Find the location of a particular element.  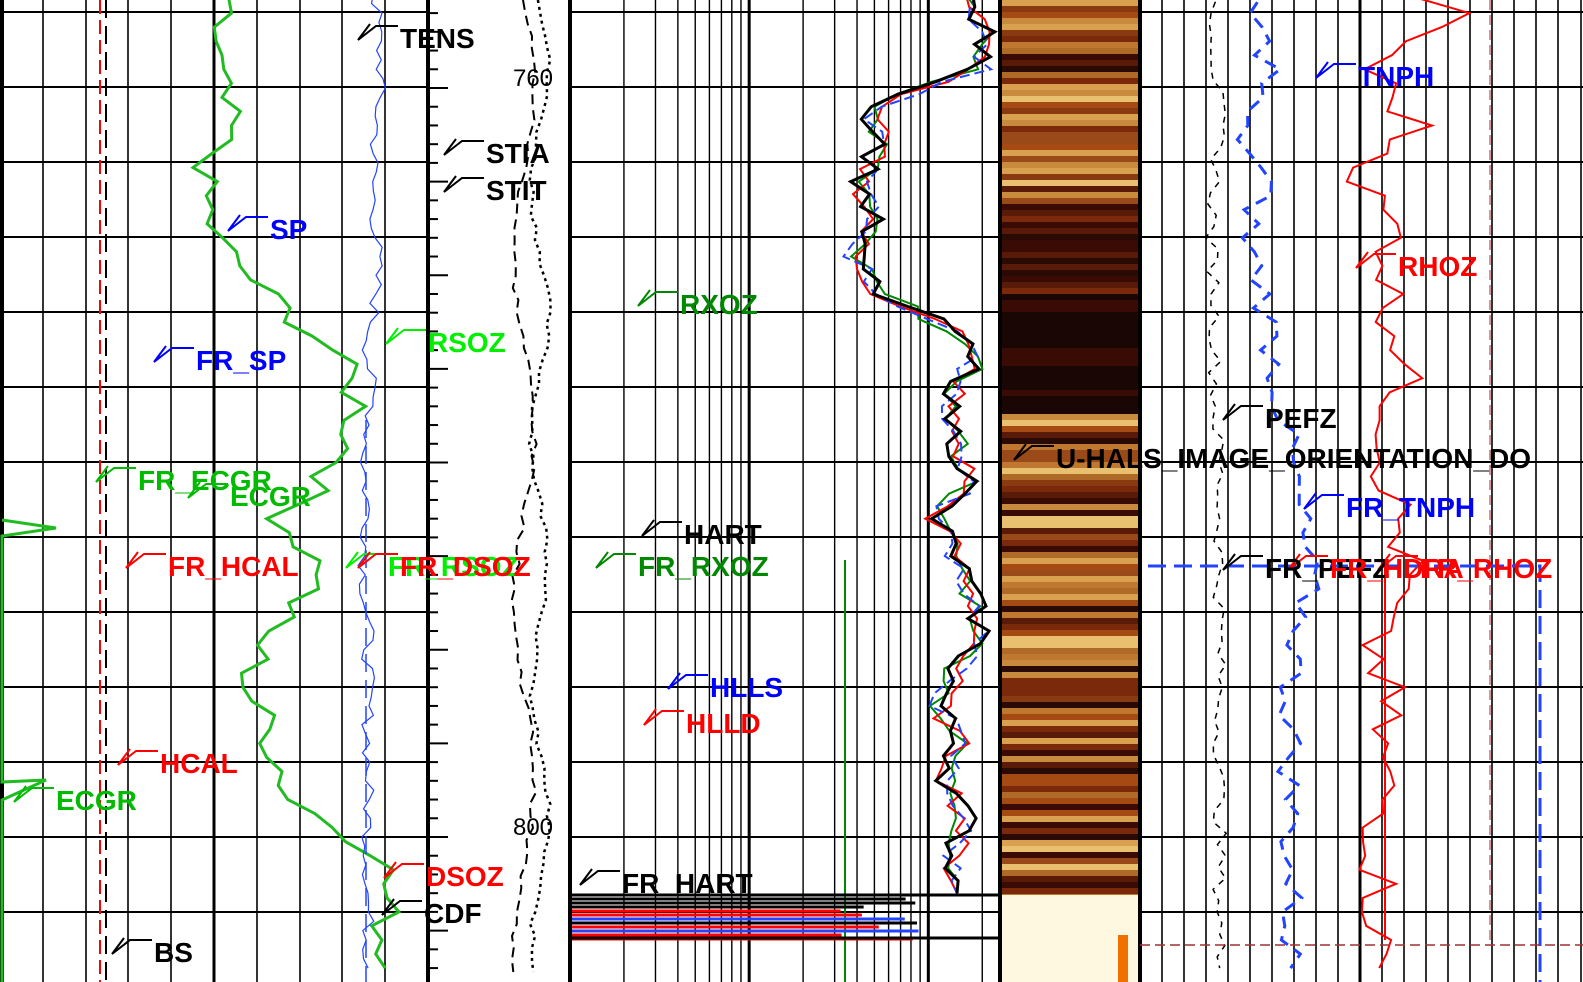

rhoz-curve is located at coordinates (1409, 484).